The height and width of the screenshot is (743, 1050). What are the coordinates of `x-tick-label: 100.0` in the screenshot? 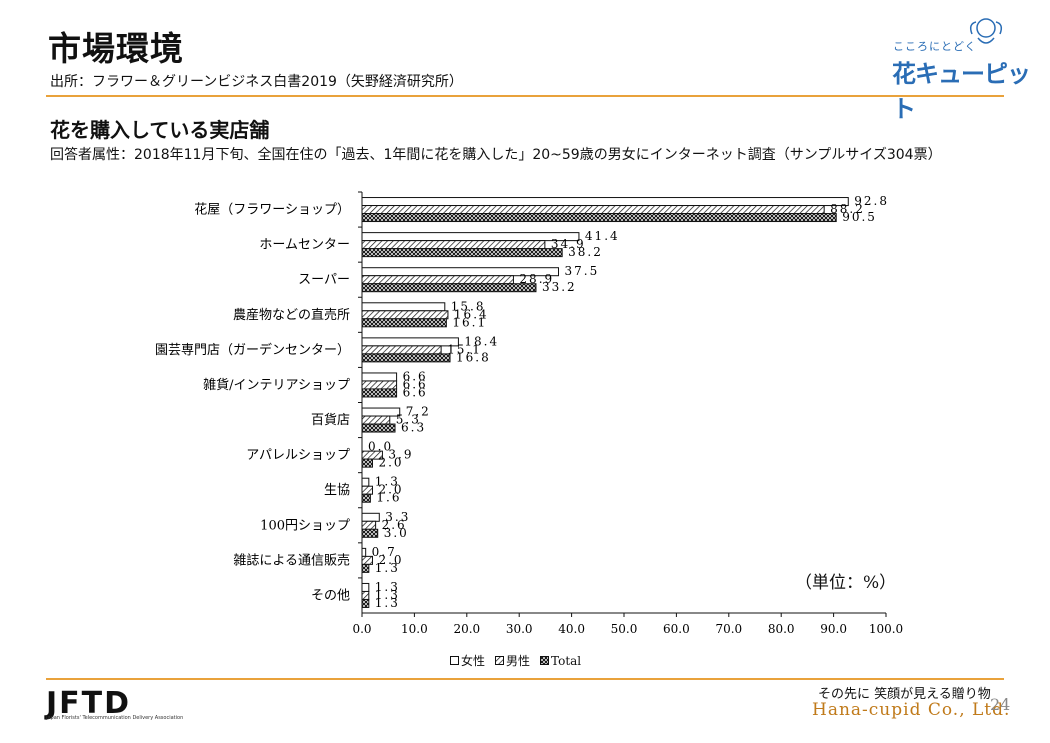 It's located at (886, 629).